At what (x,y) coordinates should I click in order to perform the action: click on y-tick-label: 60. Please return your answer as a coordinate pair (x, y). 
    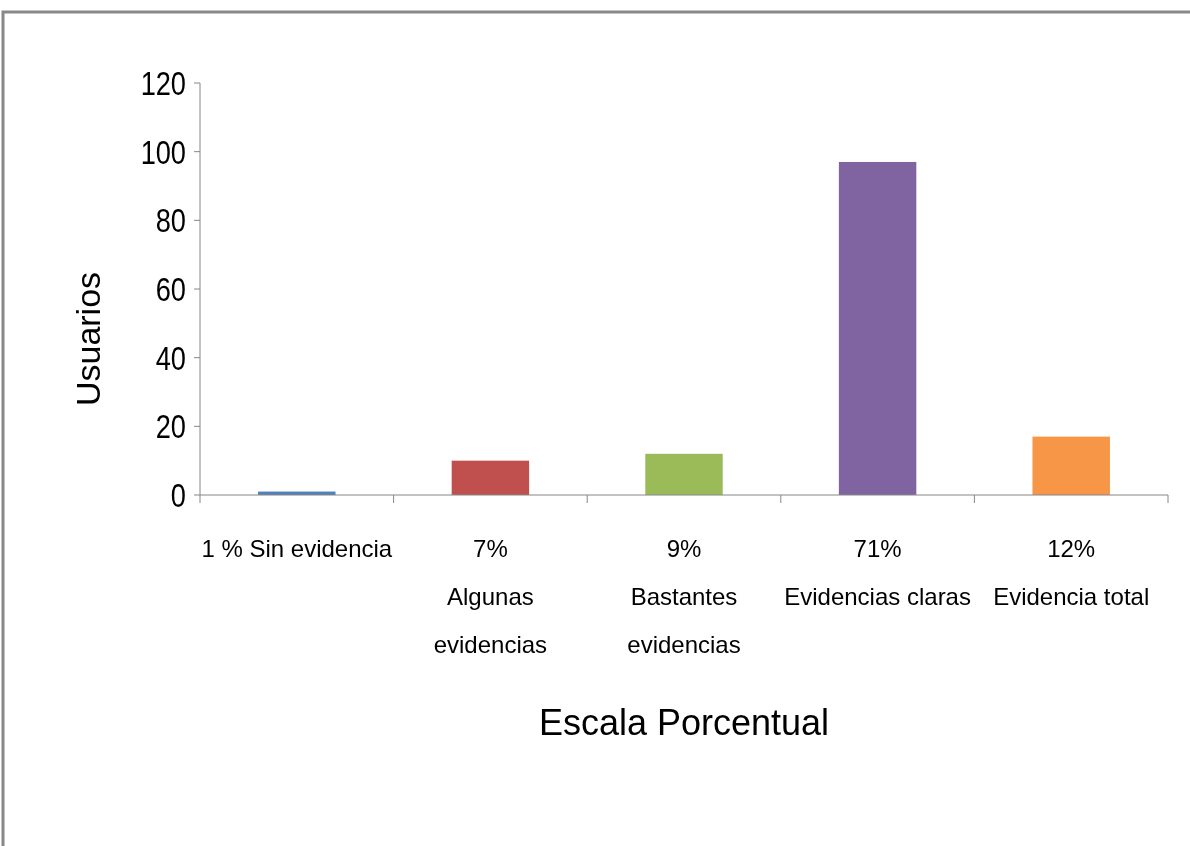
    Looking at the image, I should click on (170, 289).